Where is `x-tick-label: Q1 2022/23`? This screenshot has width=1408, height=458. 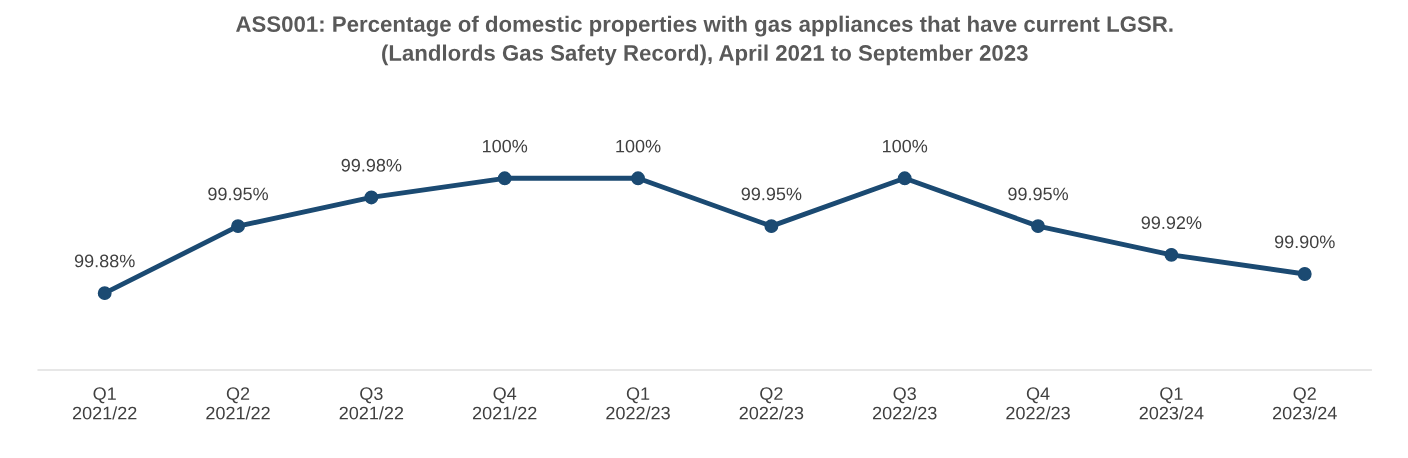
x-tick-label: Q1 2022/23 is located at coordinates (638, 403).